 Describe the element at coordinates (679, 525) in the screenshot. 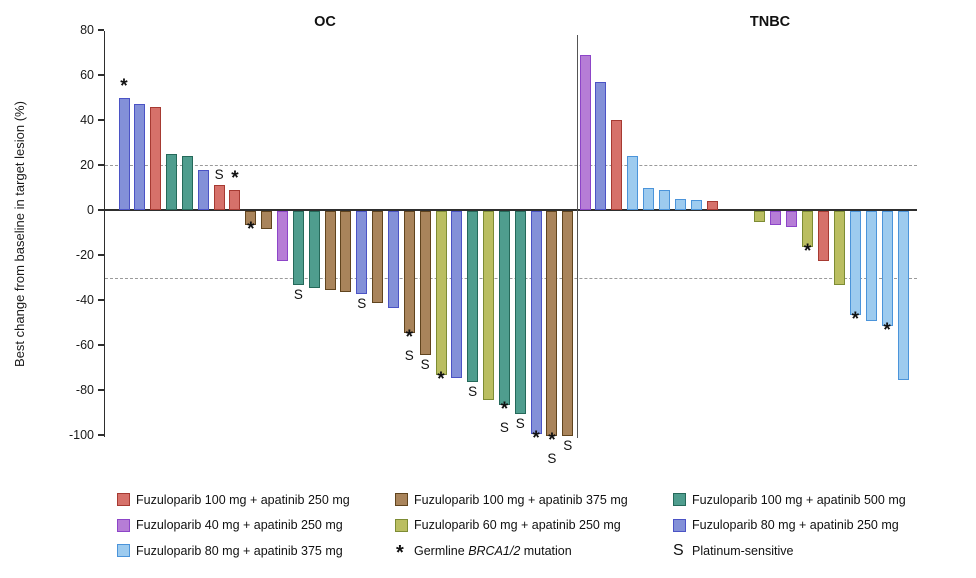

I see `legend-swatch-blue` at that location.